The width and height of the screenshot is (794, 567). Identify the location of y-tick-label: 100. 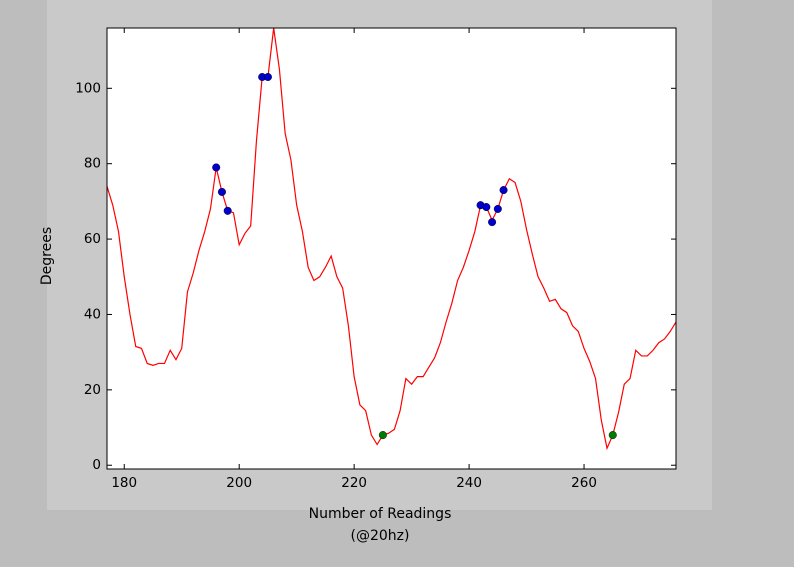
(88, 88).